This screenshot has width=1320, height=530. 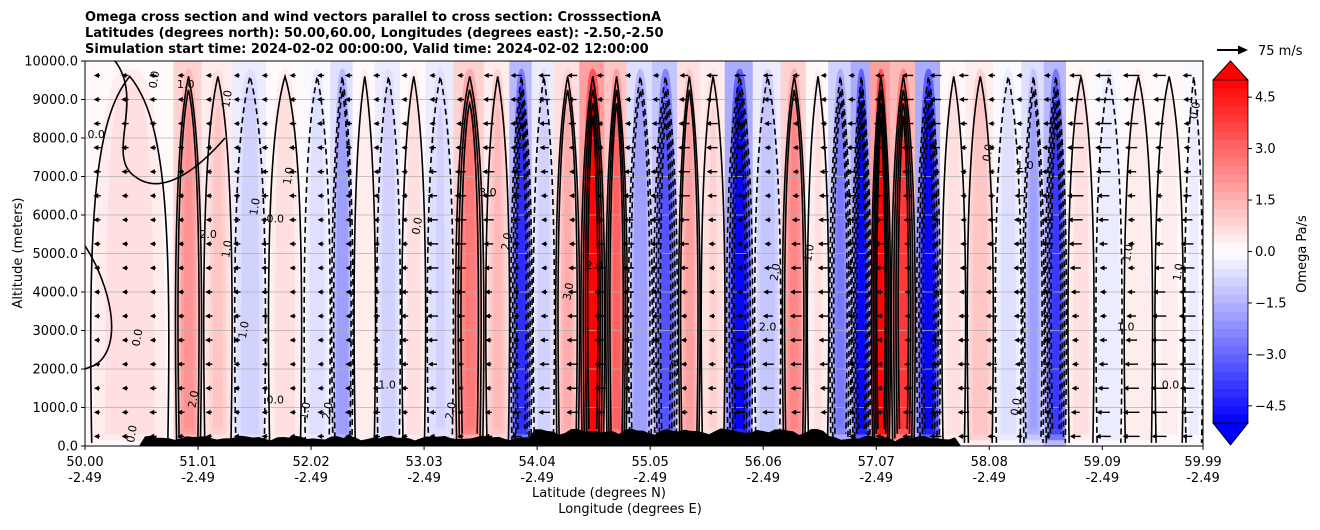 I want to click on colorbar-tick-label: −1.5, so click(x=1271, y=303).